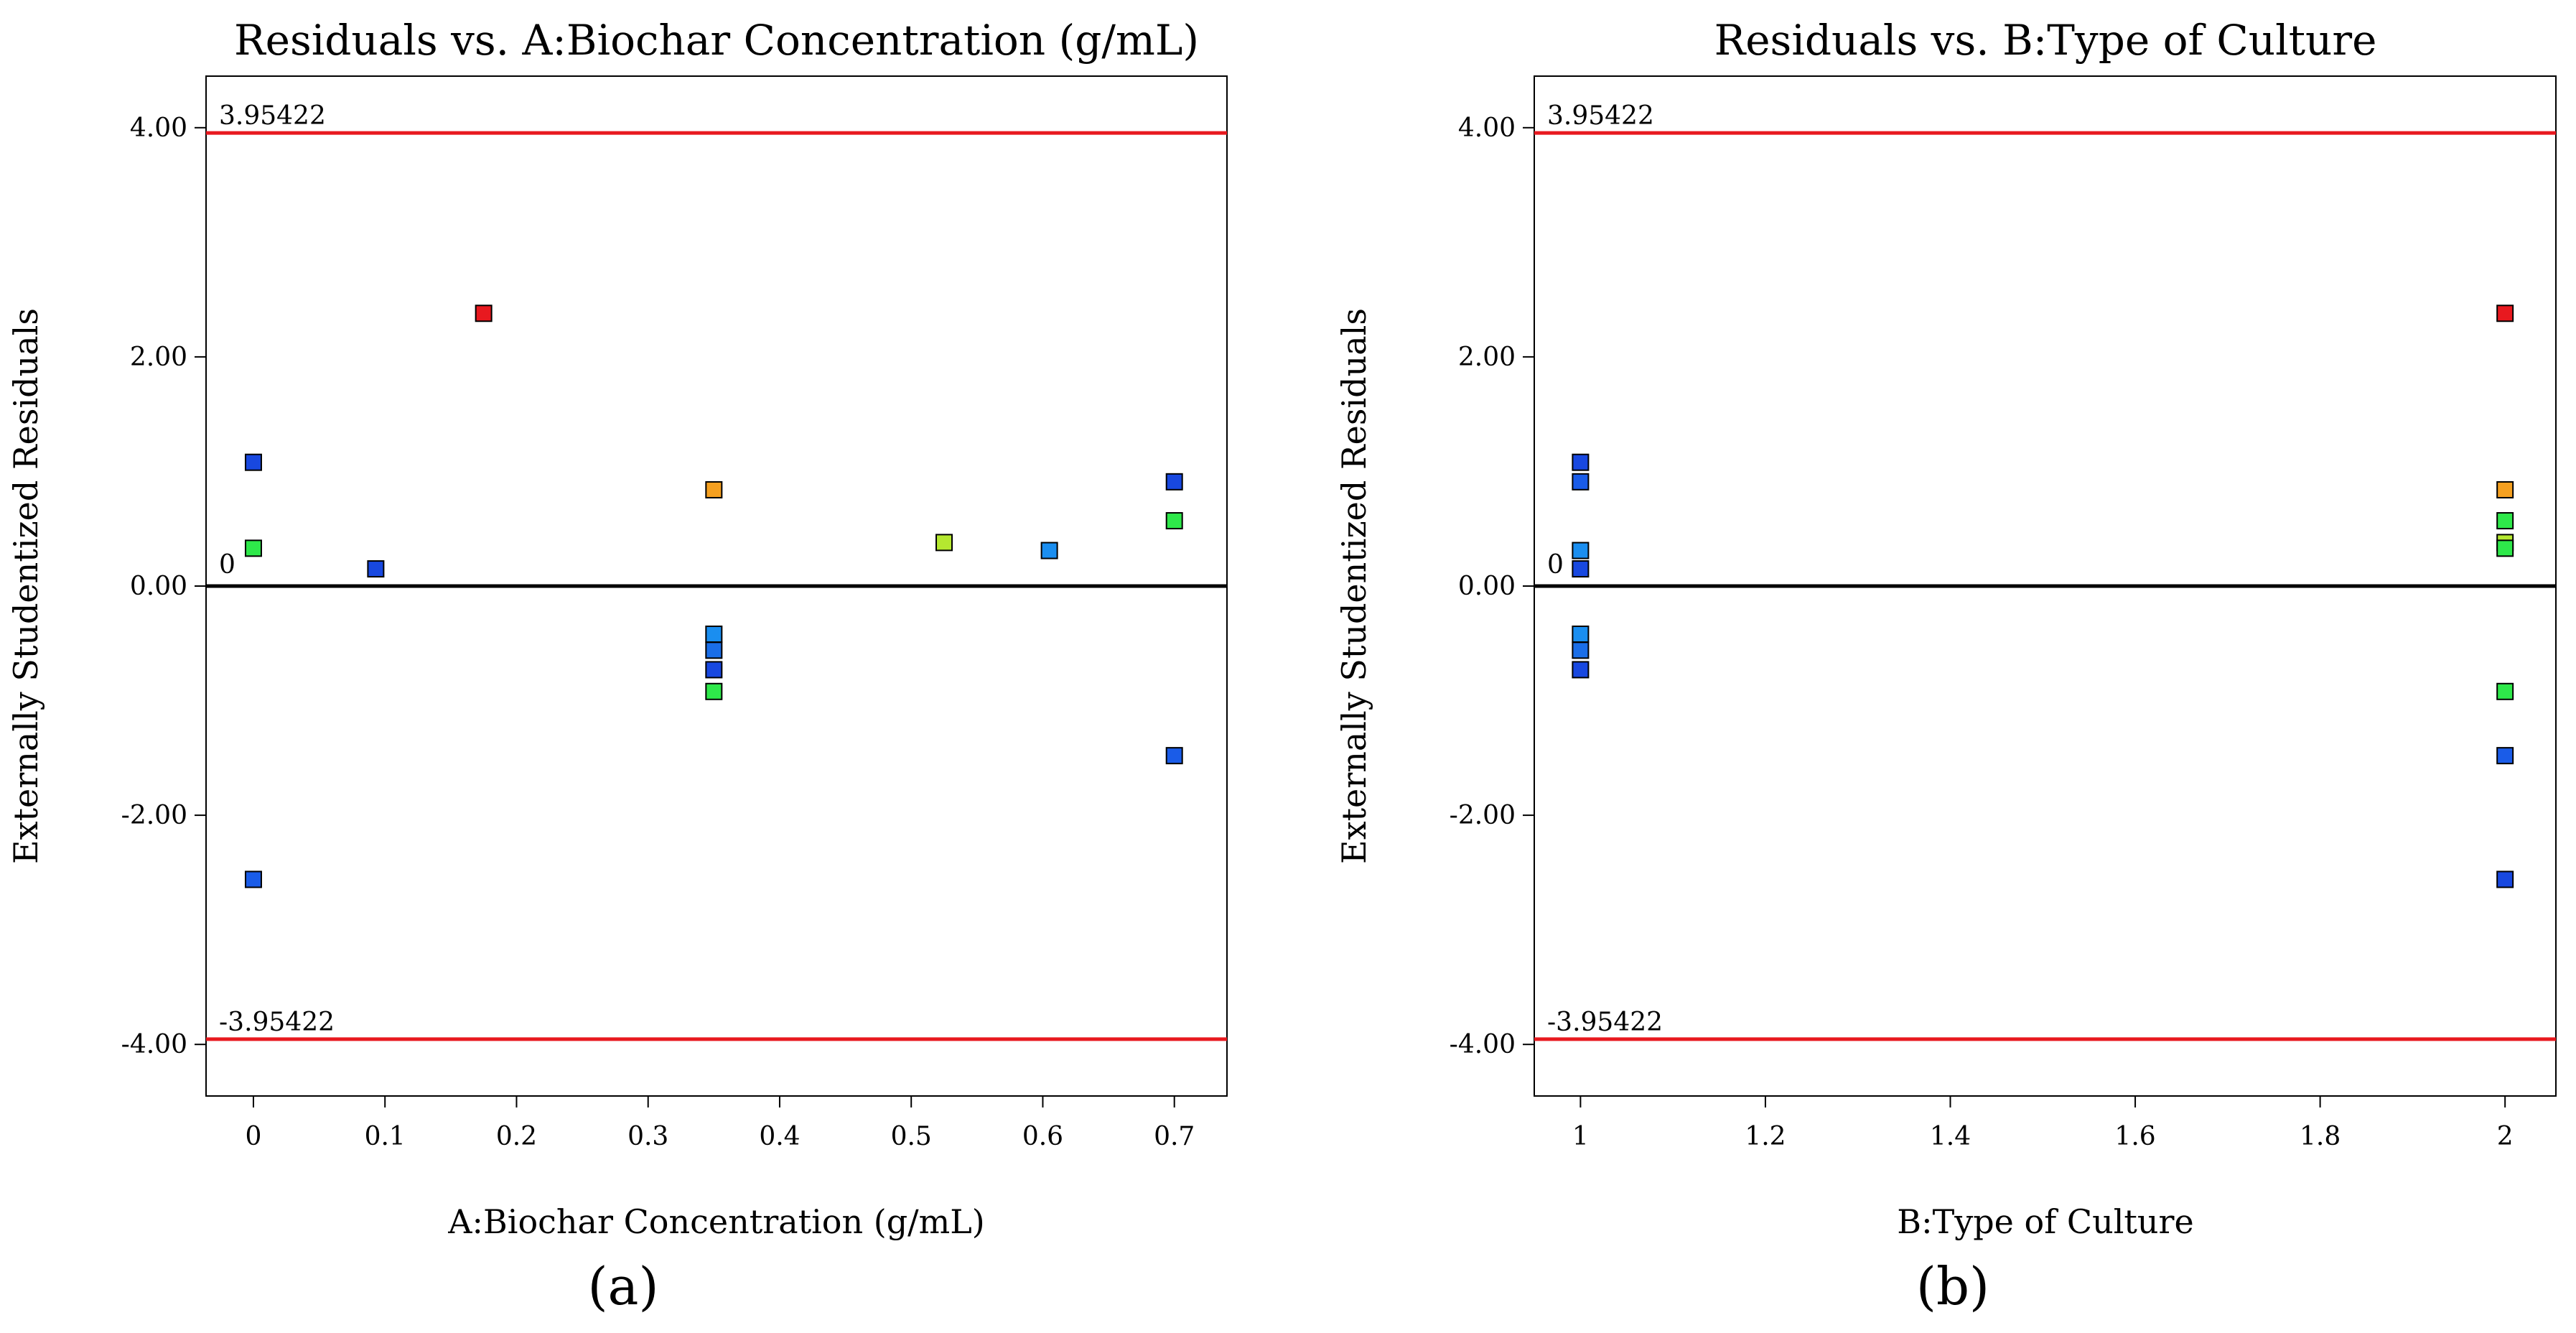 The image size is (2576, 1333). Describe the element at coordinates (1174, 1136) in the screenshot. I see `x-tick-label: 0.7` at that location.